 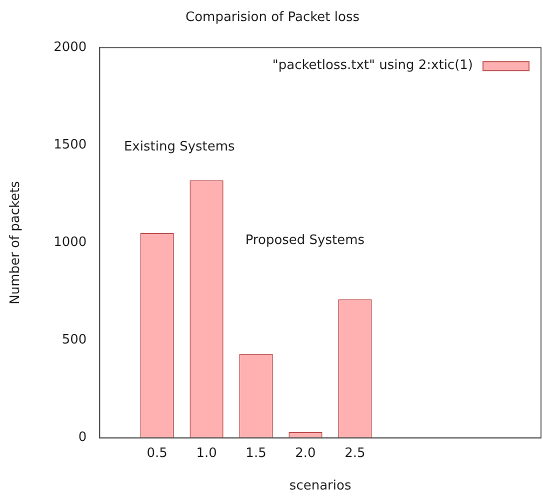 What do you see at coordinates (320, 486) in the screenshot?
I see `x-axis-title: scenarios` at bounding box center [320, 486].